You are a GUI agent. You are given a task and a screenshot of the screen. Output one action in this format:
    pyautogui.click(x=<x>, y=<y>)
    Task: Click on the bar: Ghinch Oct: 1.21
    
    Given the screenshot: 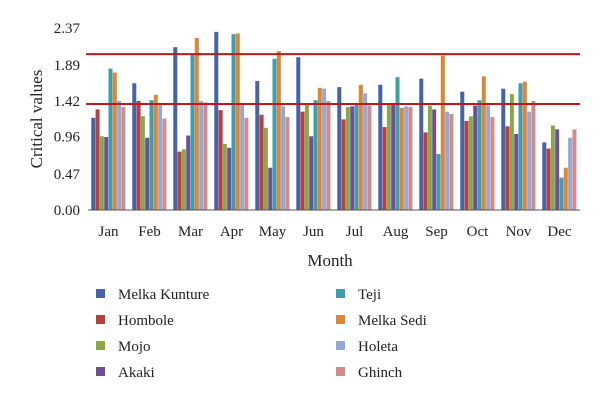 What is the action you would take?
    pyautogui.click(x=492, y=163)
    